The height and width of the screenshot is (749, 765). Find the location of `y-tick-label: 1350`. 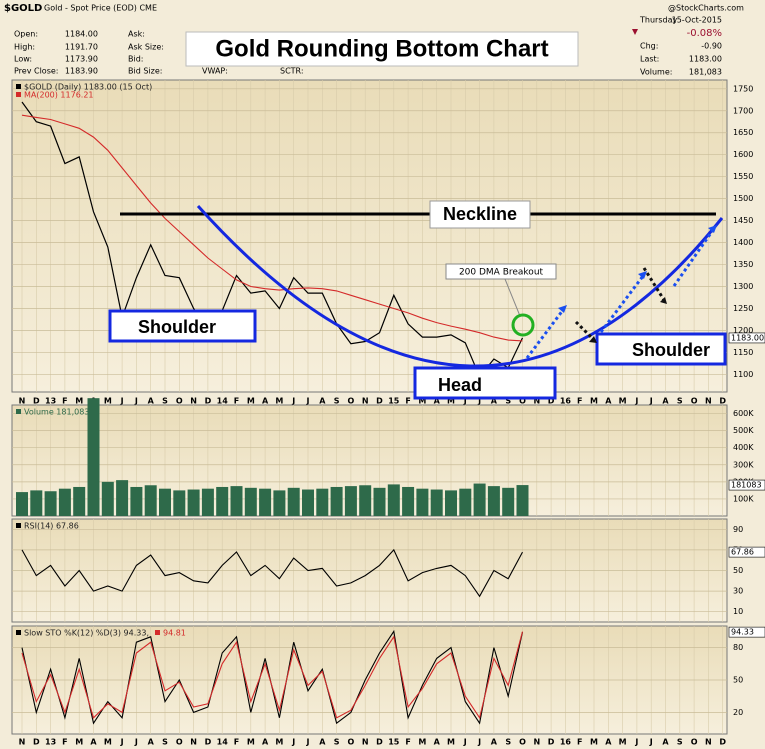

y-tick-label: 1350 is located at coordinates (743, 264).